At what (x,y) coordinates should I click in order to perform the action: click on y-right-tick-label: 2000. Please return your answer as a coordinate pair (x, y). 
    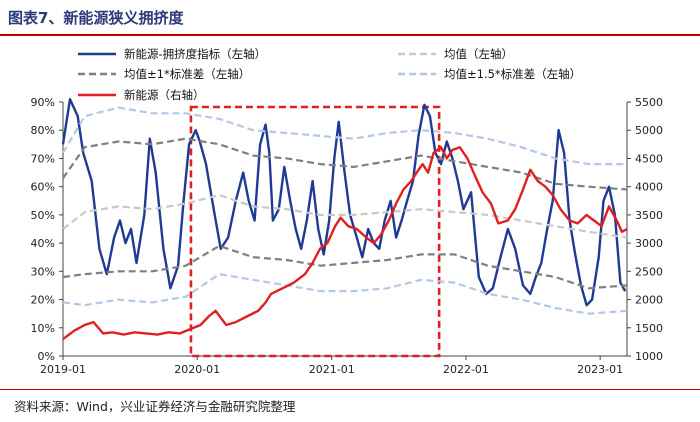
    Looking at the image, I should click on (649, 300).